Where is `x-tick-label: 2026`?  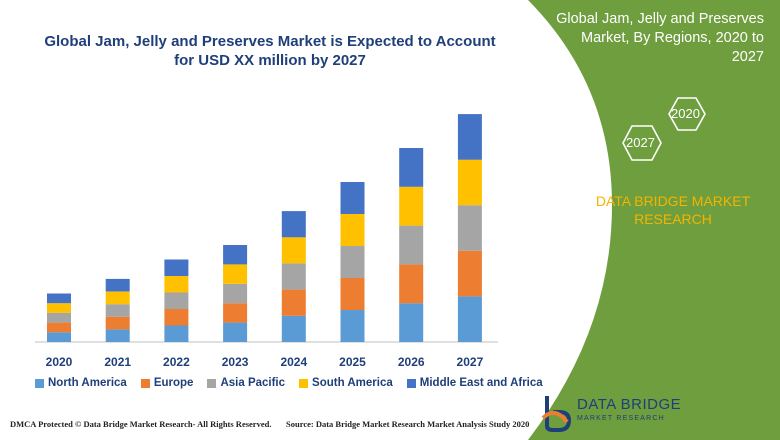 x-tick-label: 2026 is located at coordinates (411, 362).